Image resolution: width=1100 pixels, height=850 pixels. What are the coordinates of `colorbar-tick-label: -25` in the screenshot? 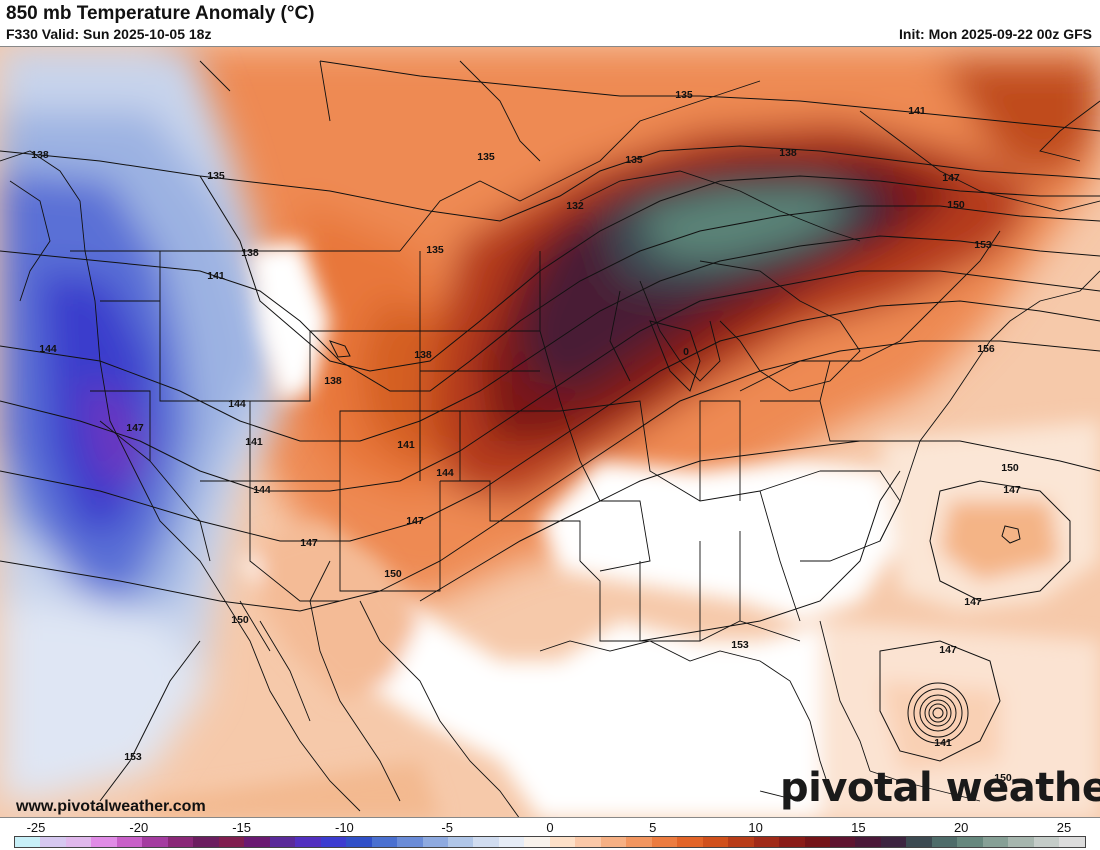 It's located at (36, 827).